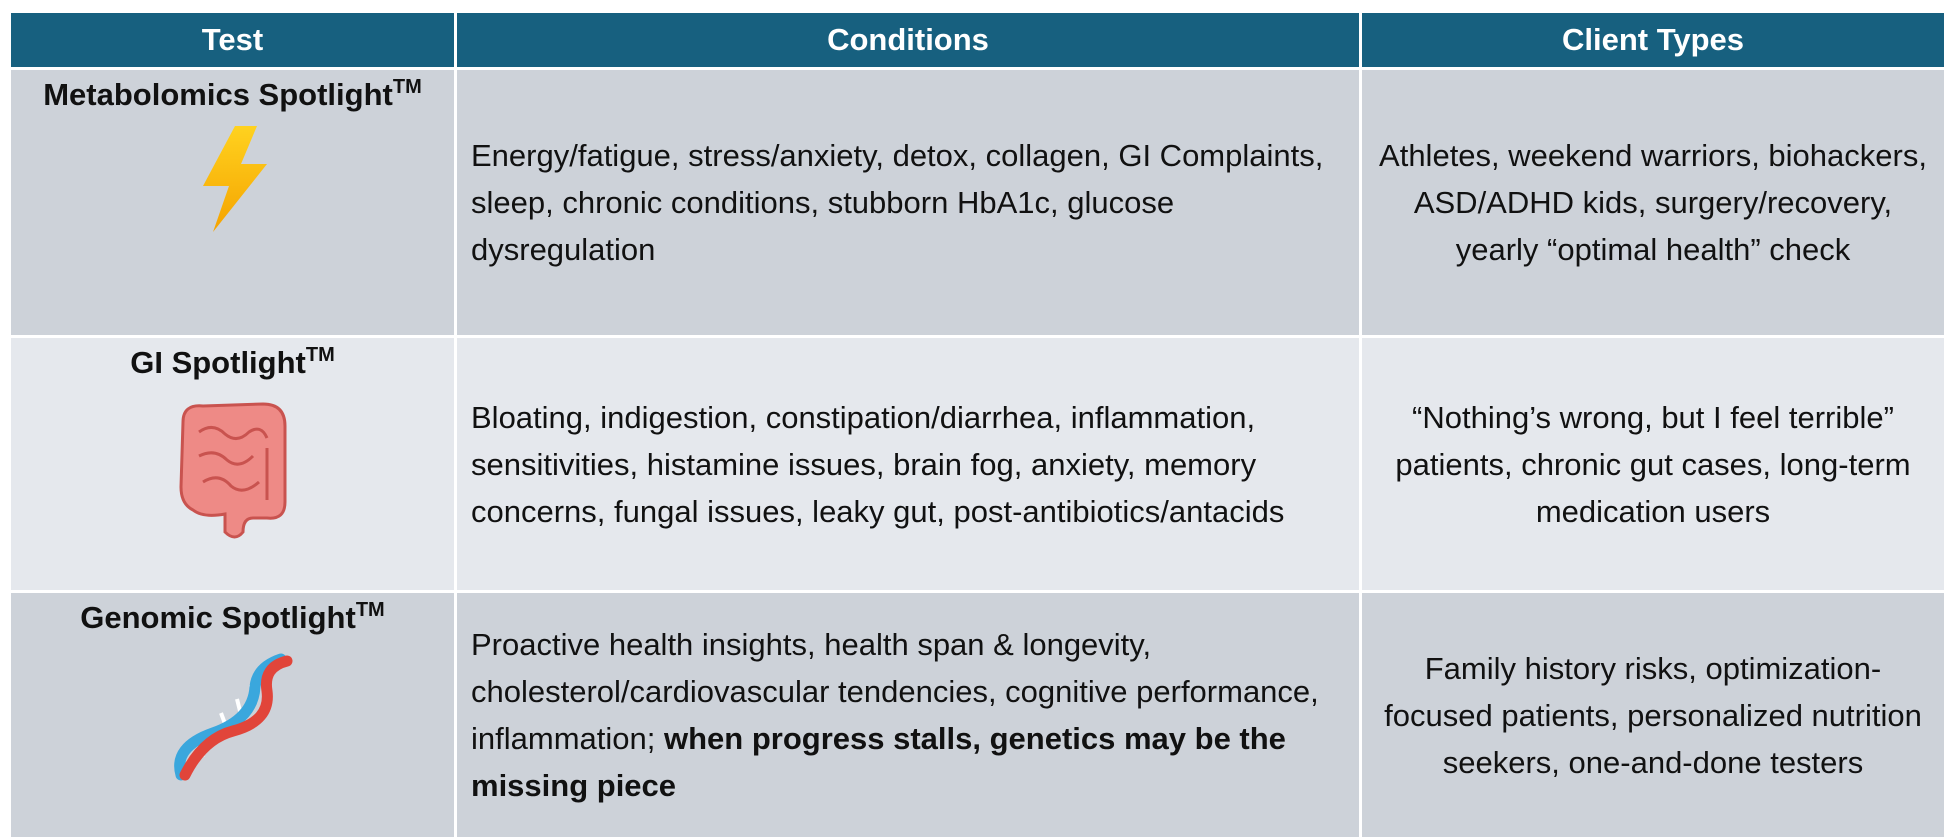 This screenshot has width=1944, height=840. Describe the element at coordinates (908, 40) in the screenshot. I see `header-cell: Conditions` at that location.